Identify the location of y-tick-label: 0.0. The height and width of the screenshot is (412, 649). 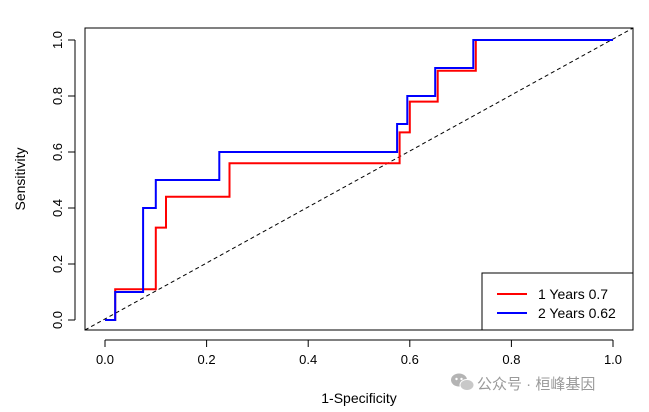
(57, 320).